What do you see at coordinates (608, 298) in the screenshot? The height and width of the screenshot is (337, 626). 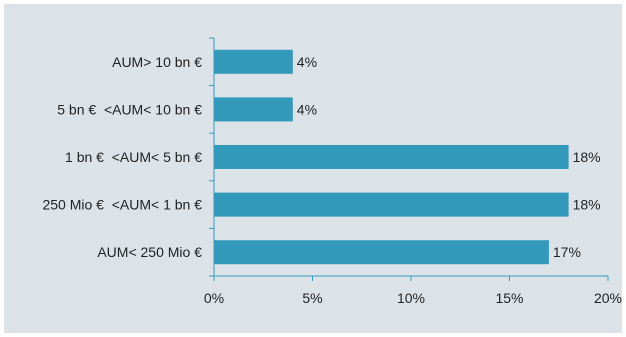 I see `x-tick-label: 20%` at bounding box center [608, 298].